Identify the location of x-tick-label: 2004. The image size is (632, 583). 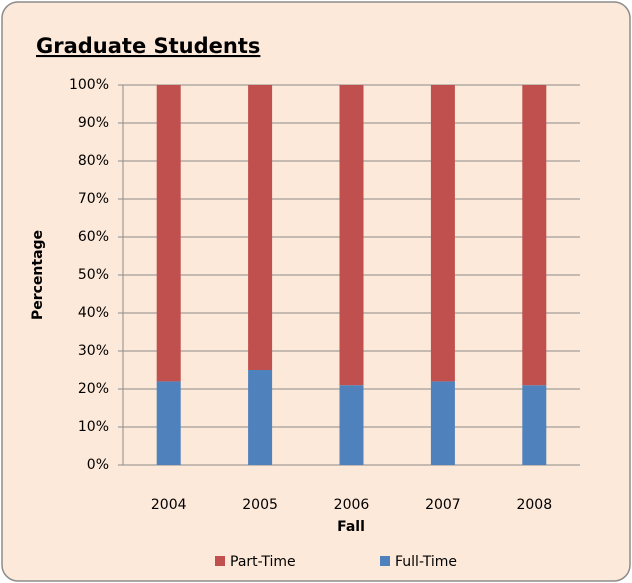
(169, 505).